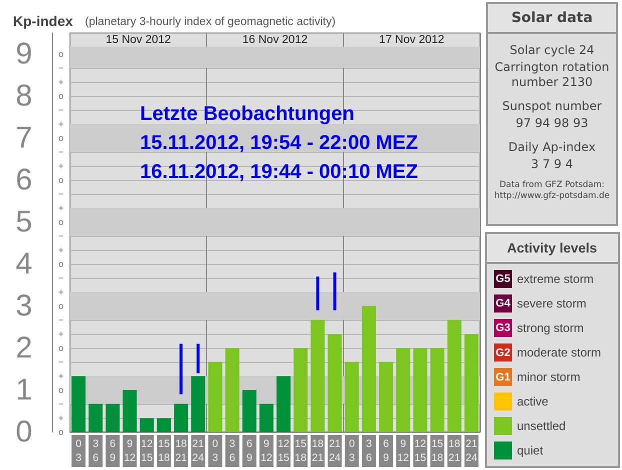 This screenshot has width=622, height=470. Describe the element at coordinates (552, 19) in the screenshot. I see `text: Solar data` at that location.